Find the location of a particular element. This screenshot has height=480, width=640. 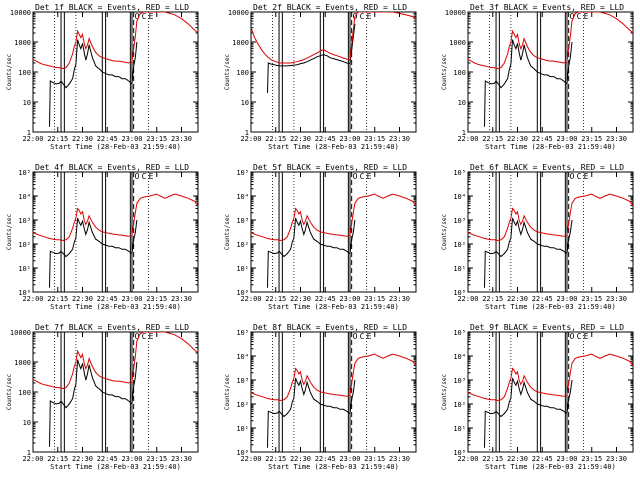

y-tick-label: 1 is located at coordinates (464, 133).